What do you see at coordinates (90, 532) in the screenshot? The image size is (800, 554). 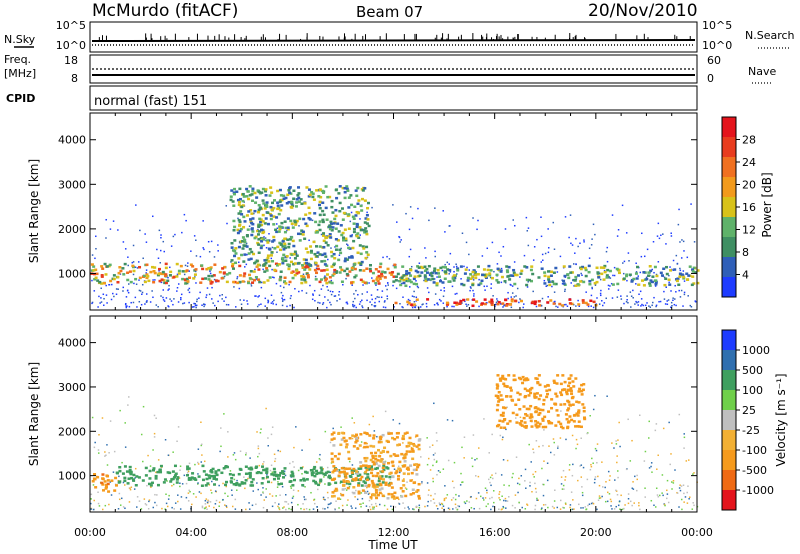 I see `time-tick-0: 00:00` at bounding box center [90, 532].